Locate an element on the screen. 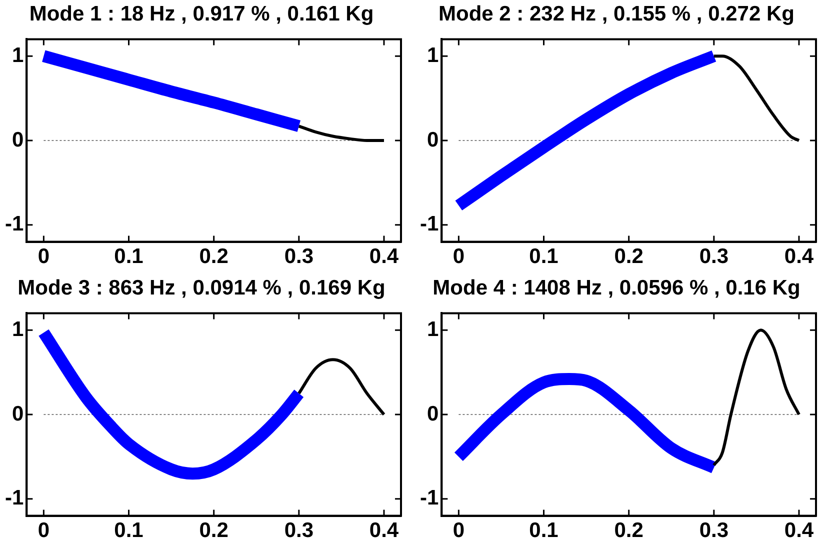 Image resolution: width=831 pixels, height=547 pixels. chart-title: Mode 1 : 18 Hz , 0.917 % , 0.161 Kg is located at coordinates (201, 14).